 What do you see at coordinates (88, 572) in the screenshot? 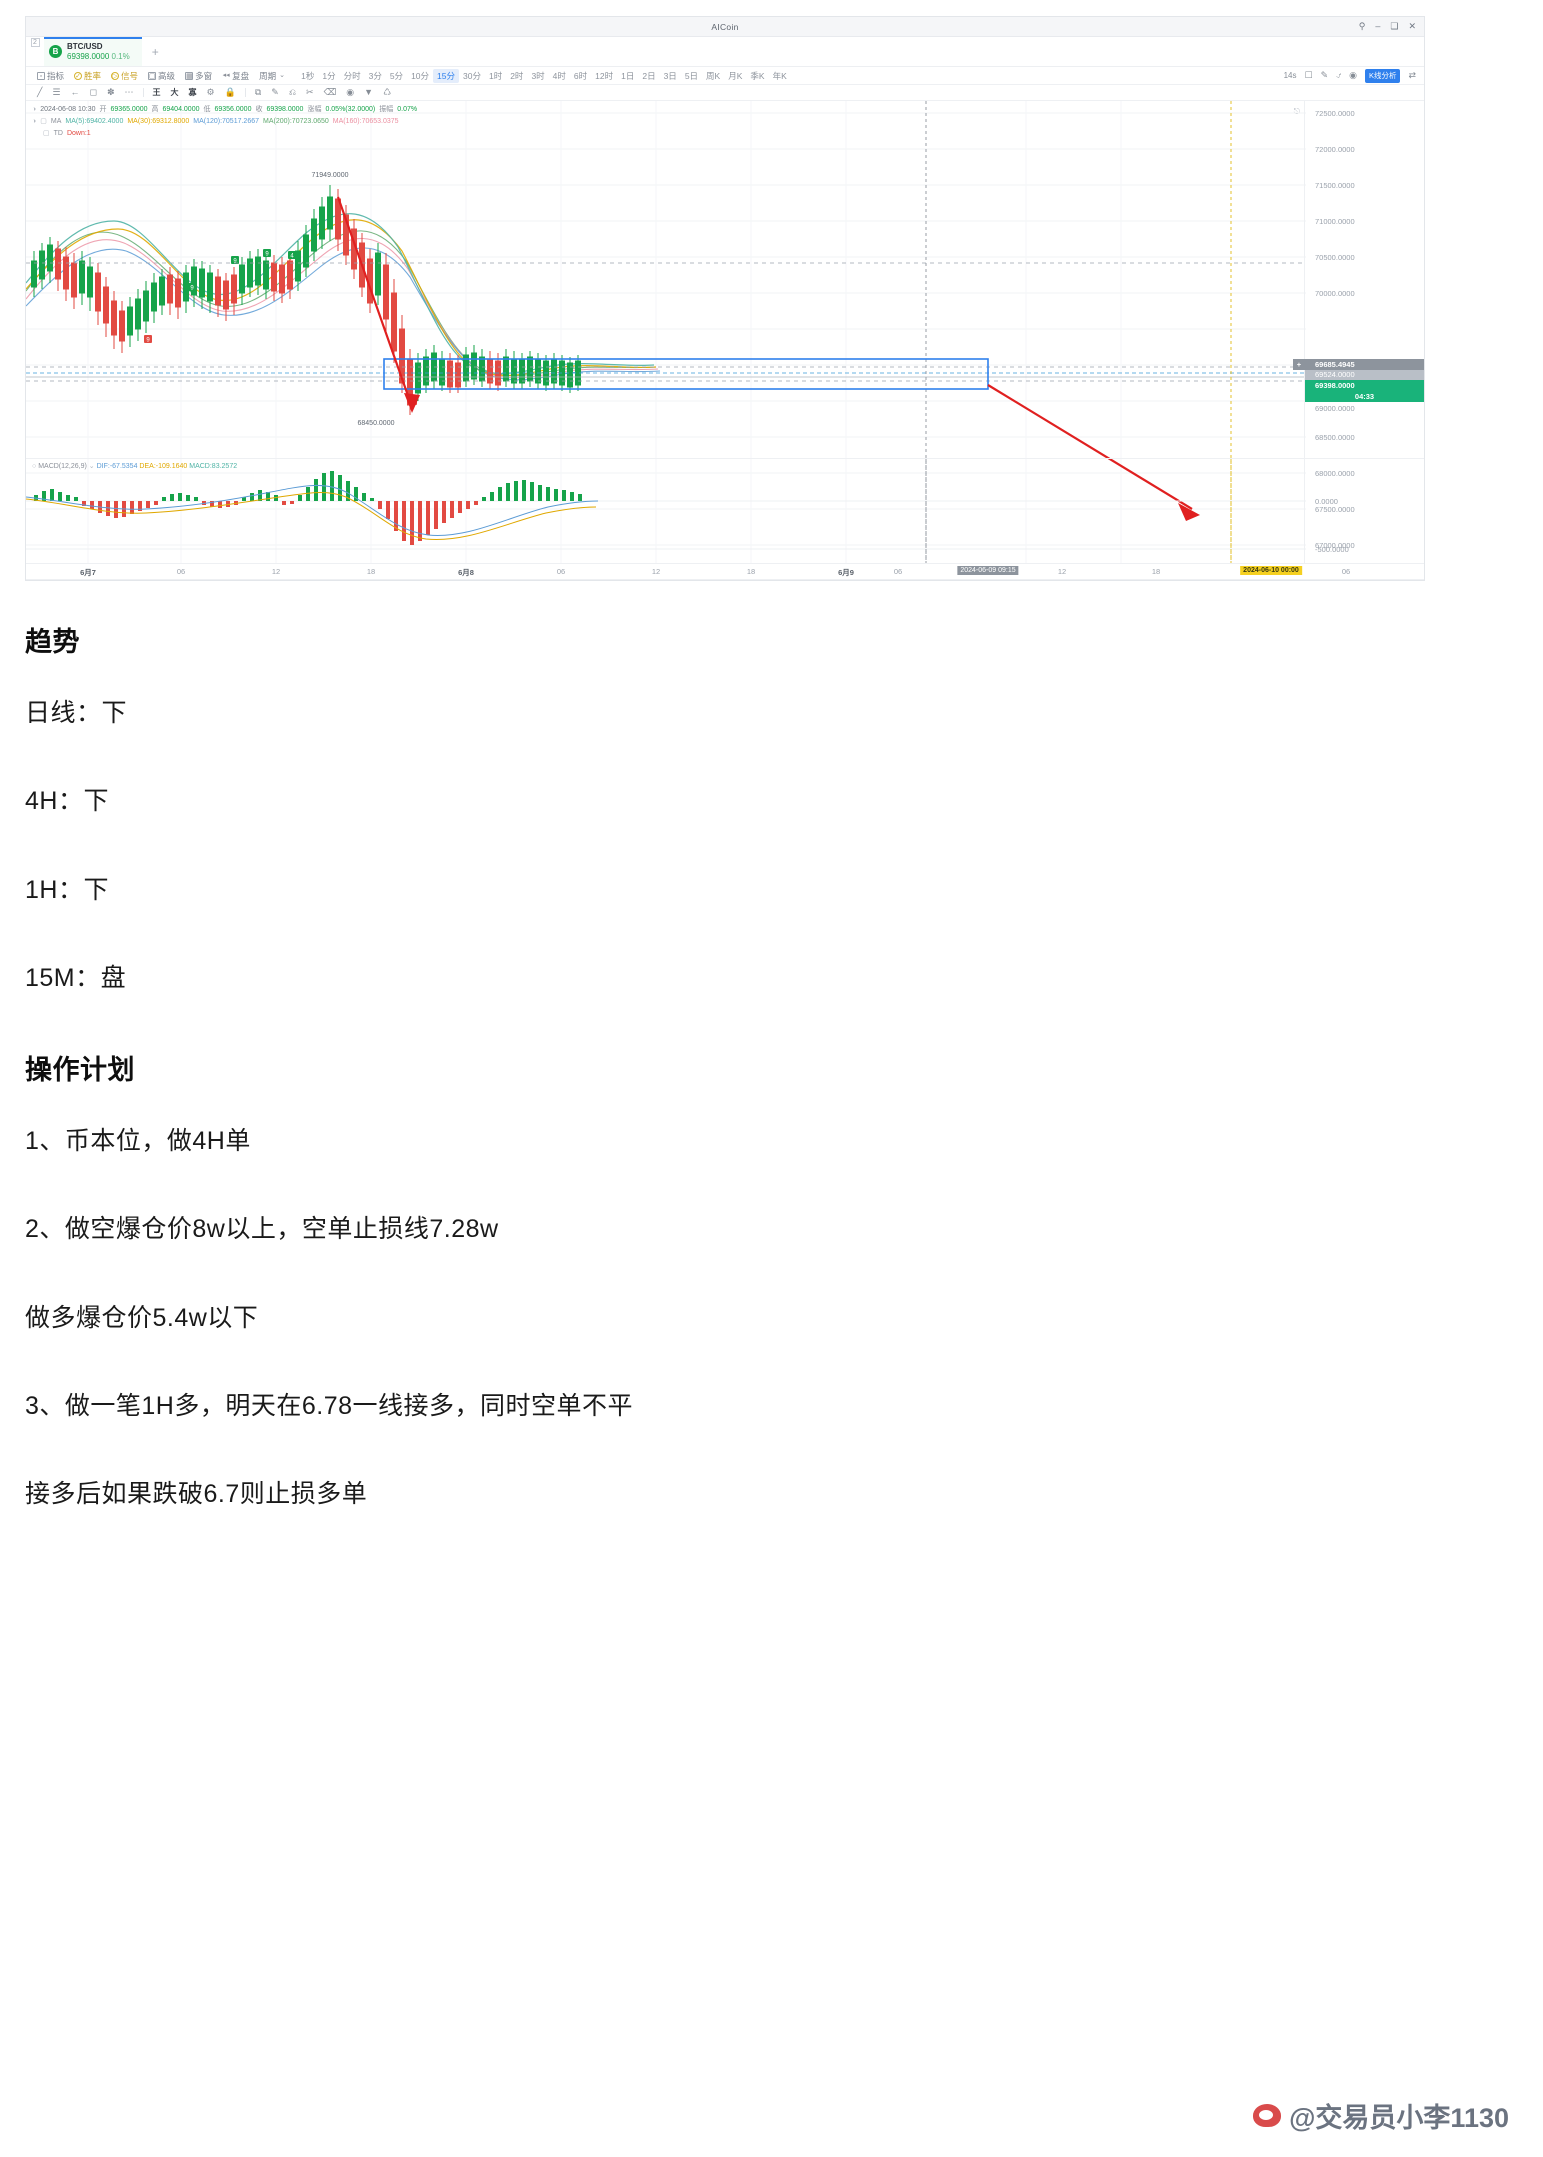
I see `time-tick: 6月7` at bounding box center [88, 572].